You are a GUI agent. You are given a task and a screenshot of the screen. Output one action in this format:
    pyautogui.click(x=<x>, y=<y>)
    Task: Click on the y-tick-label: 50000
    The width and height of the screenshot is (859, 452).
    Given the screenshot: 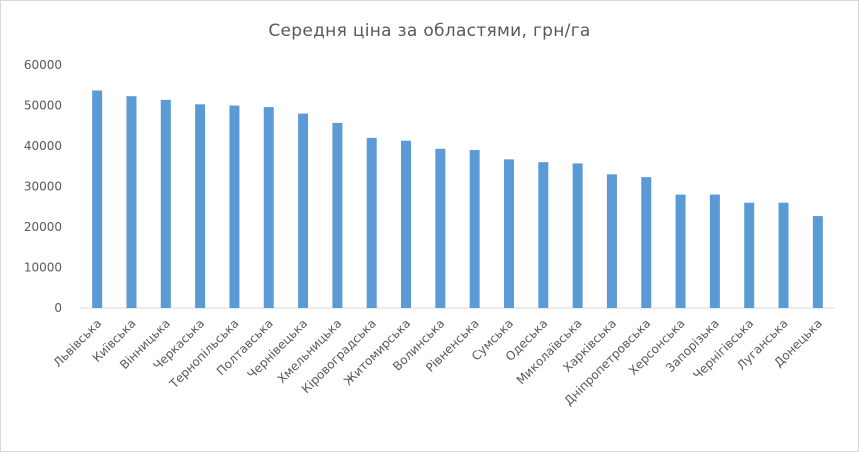 What is the action you would take?
    pyautogui.click(x=43, y=106)
    